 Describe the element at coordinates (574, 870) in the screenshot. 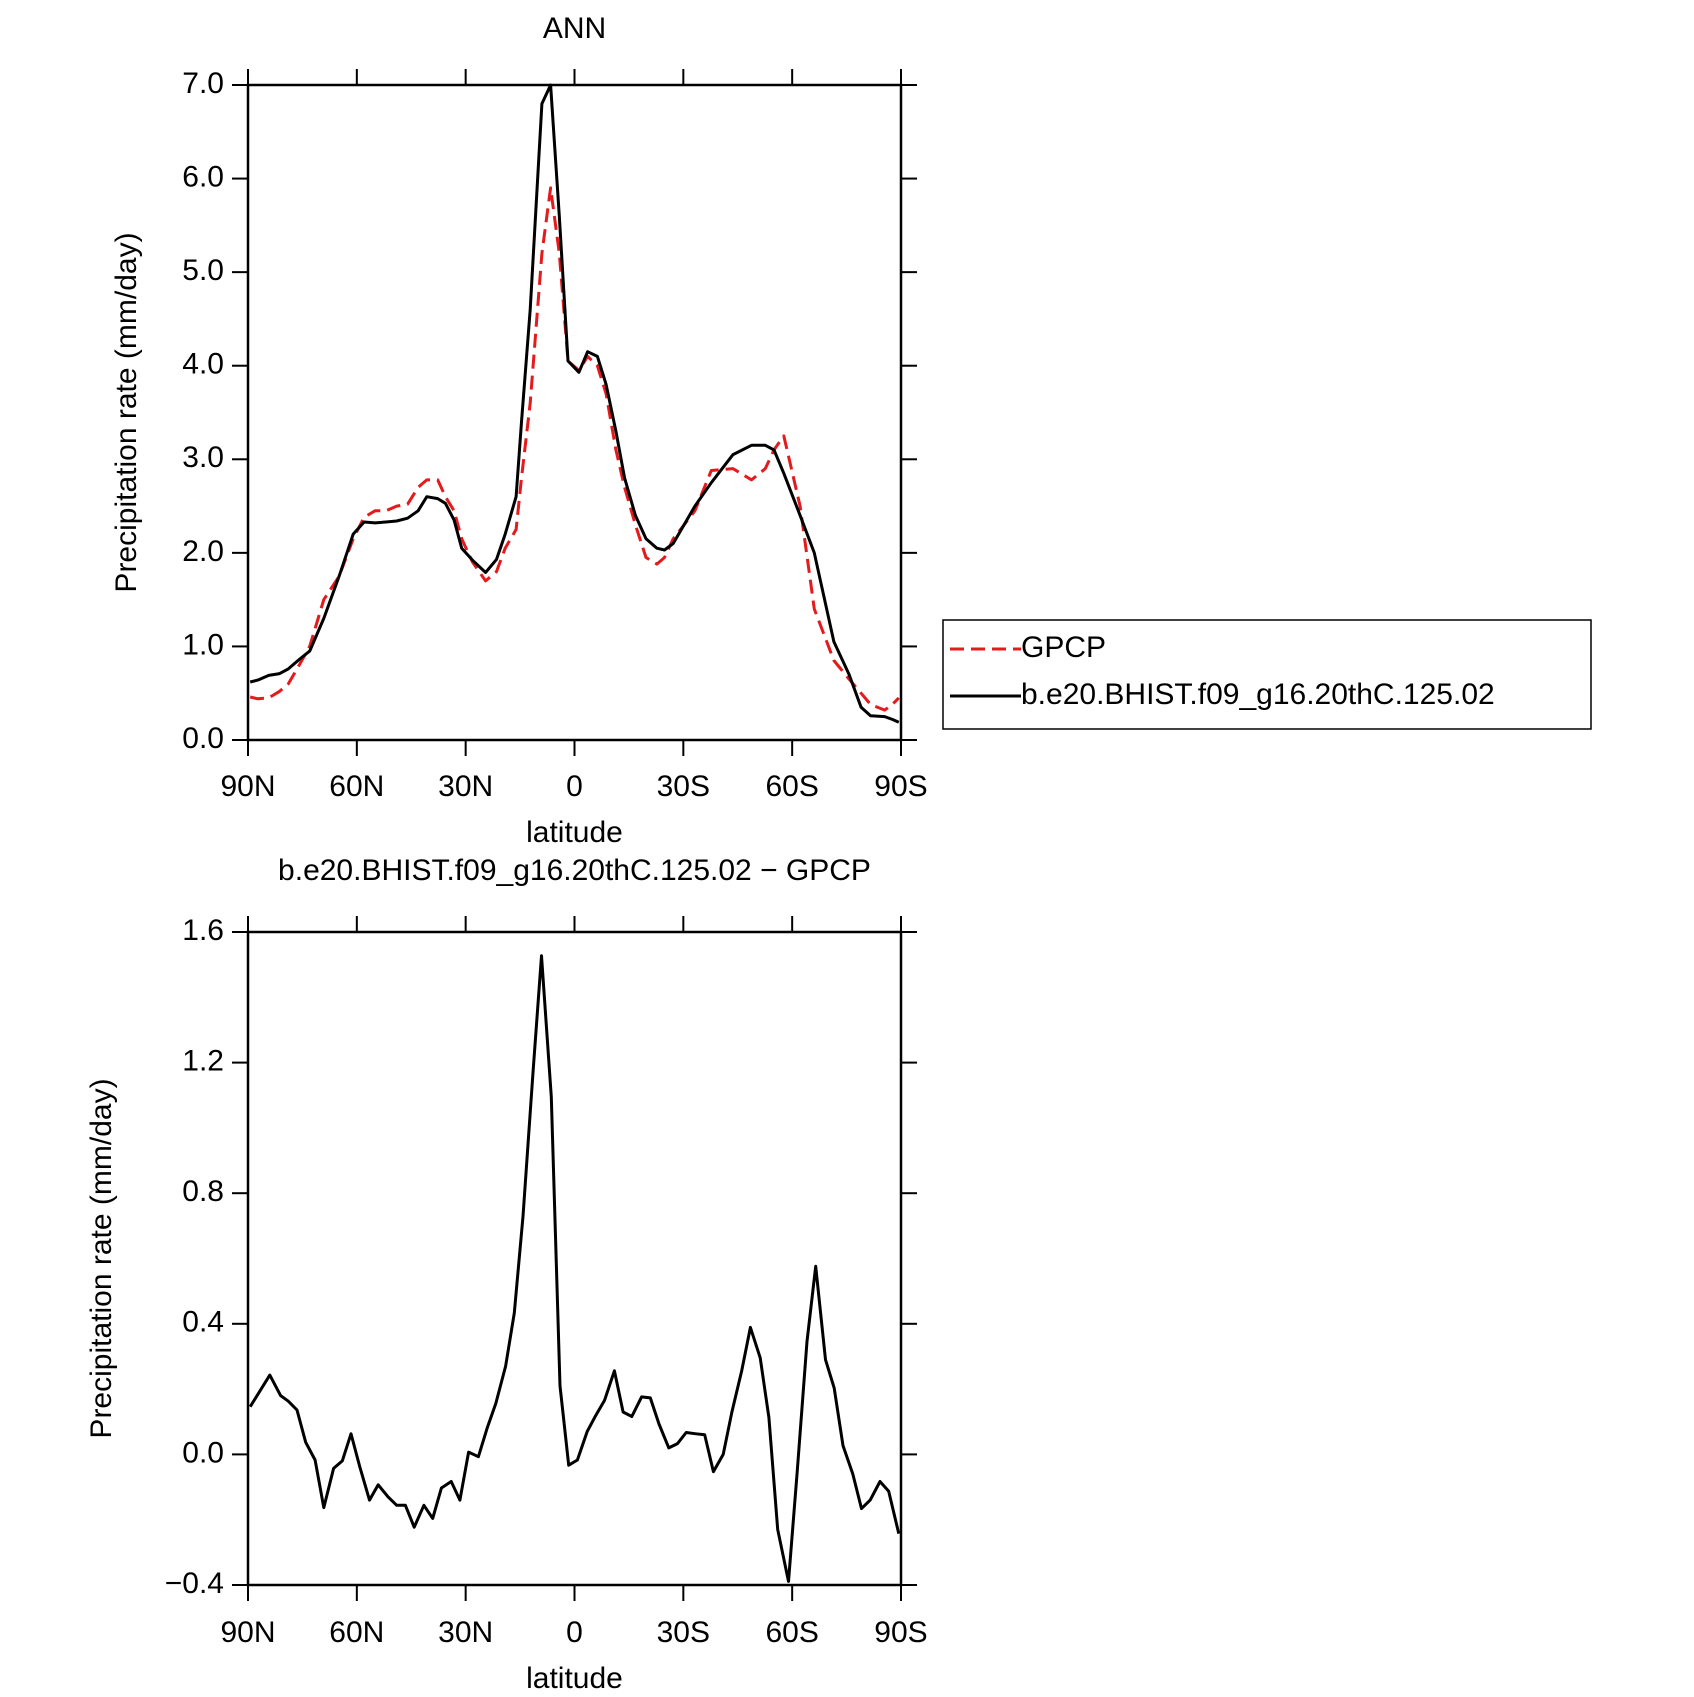

I see `chart-title: b.e20.BHIST.f09_g16.20thC.125.02 − GPCP` at that location.